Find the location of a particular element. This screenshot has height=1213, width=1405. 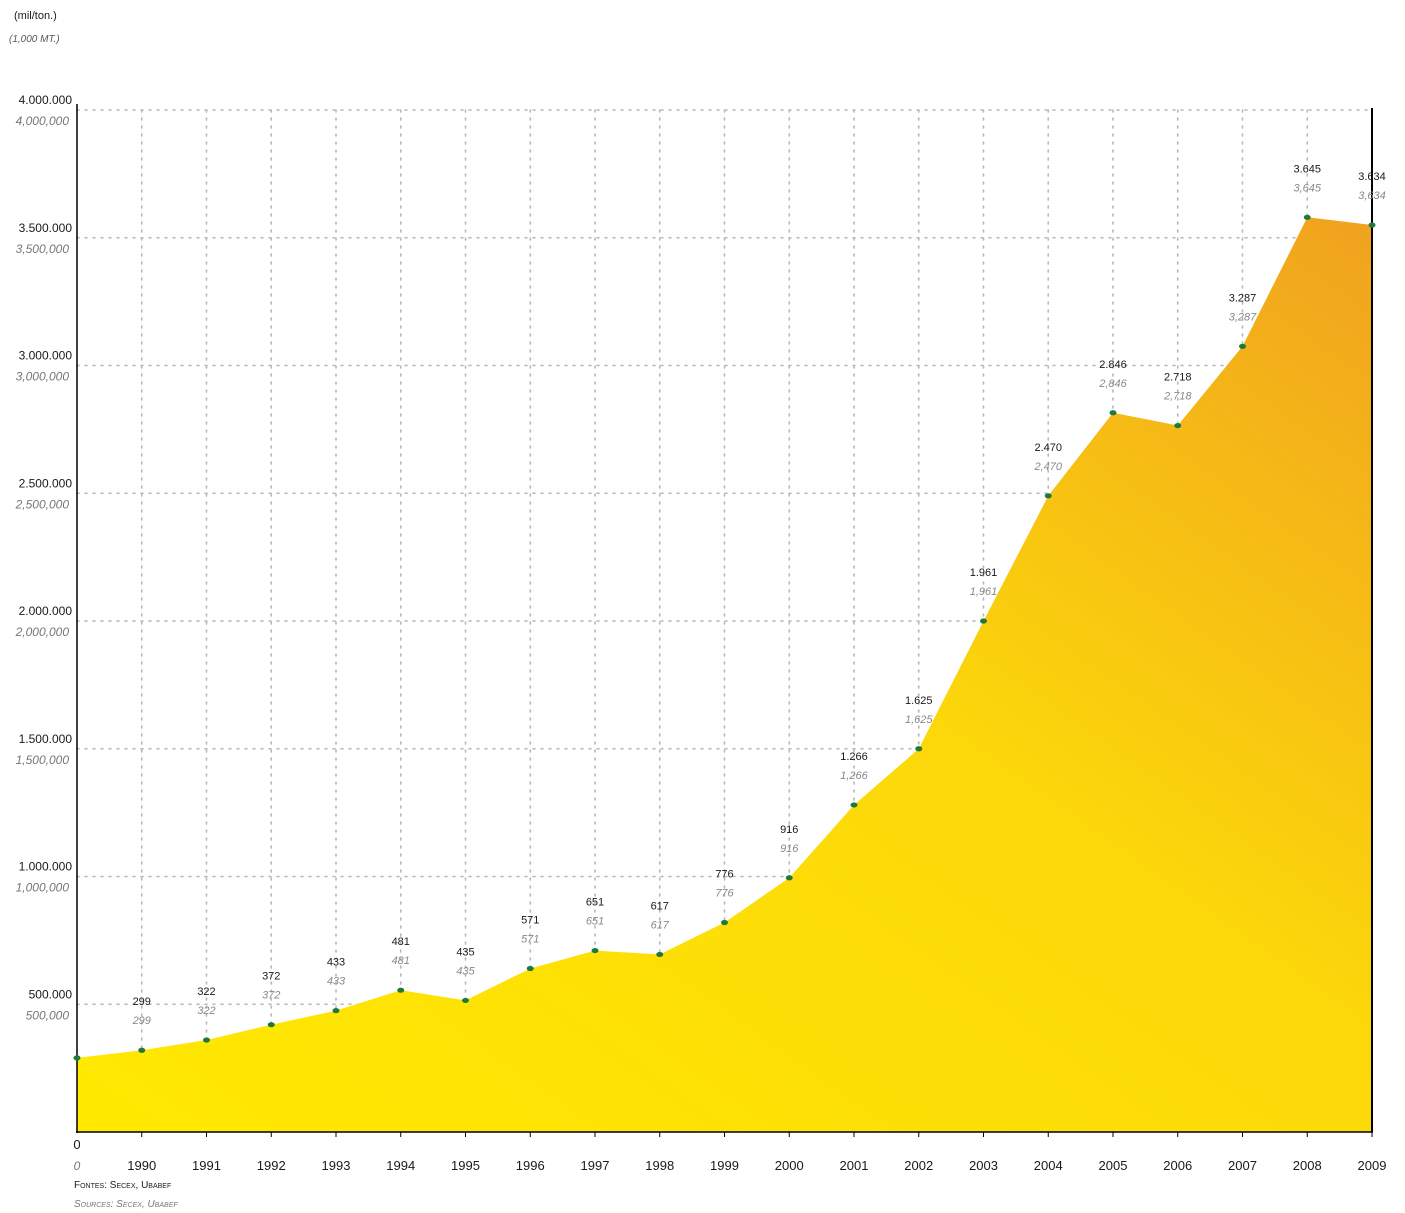

x-tick-label: 1990 is located at coordinates (141, 1165).